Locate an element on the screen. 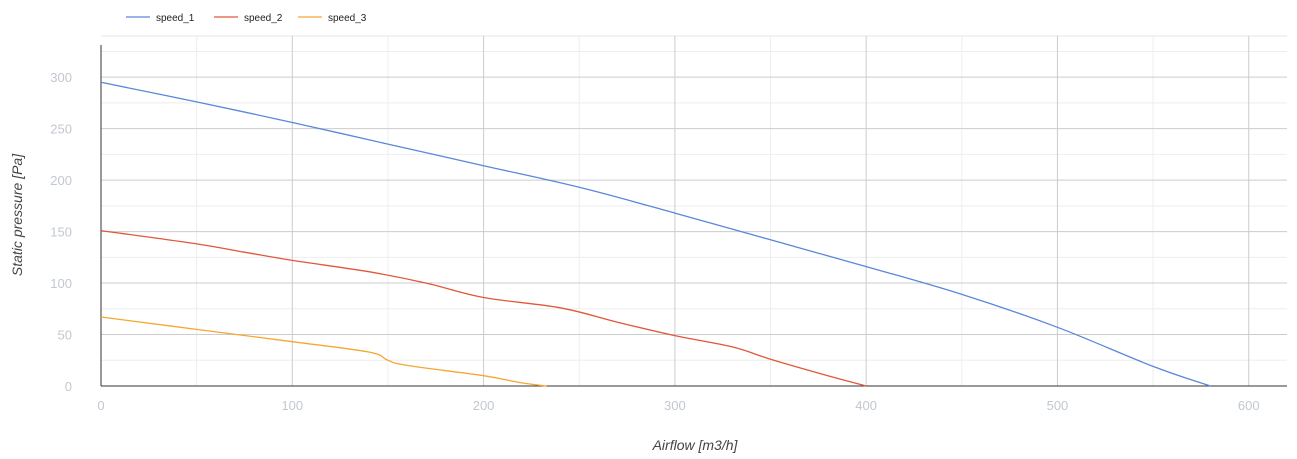  legend: speed_1 speed_2 speed_3 is located at coordinates (246, 18).